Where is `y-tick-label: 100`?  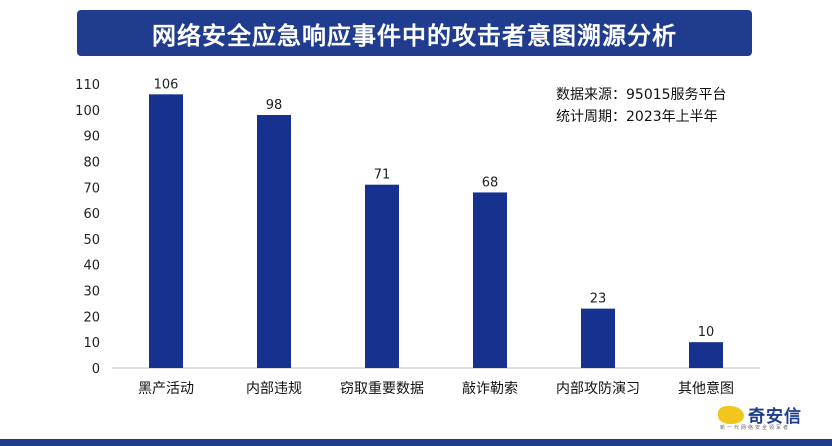
y-tick-label: 100 is located at coordinates (87, 111).